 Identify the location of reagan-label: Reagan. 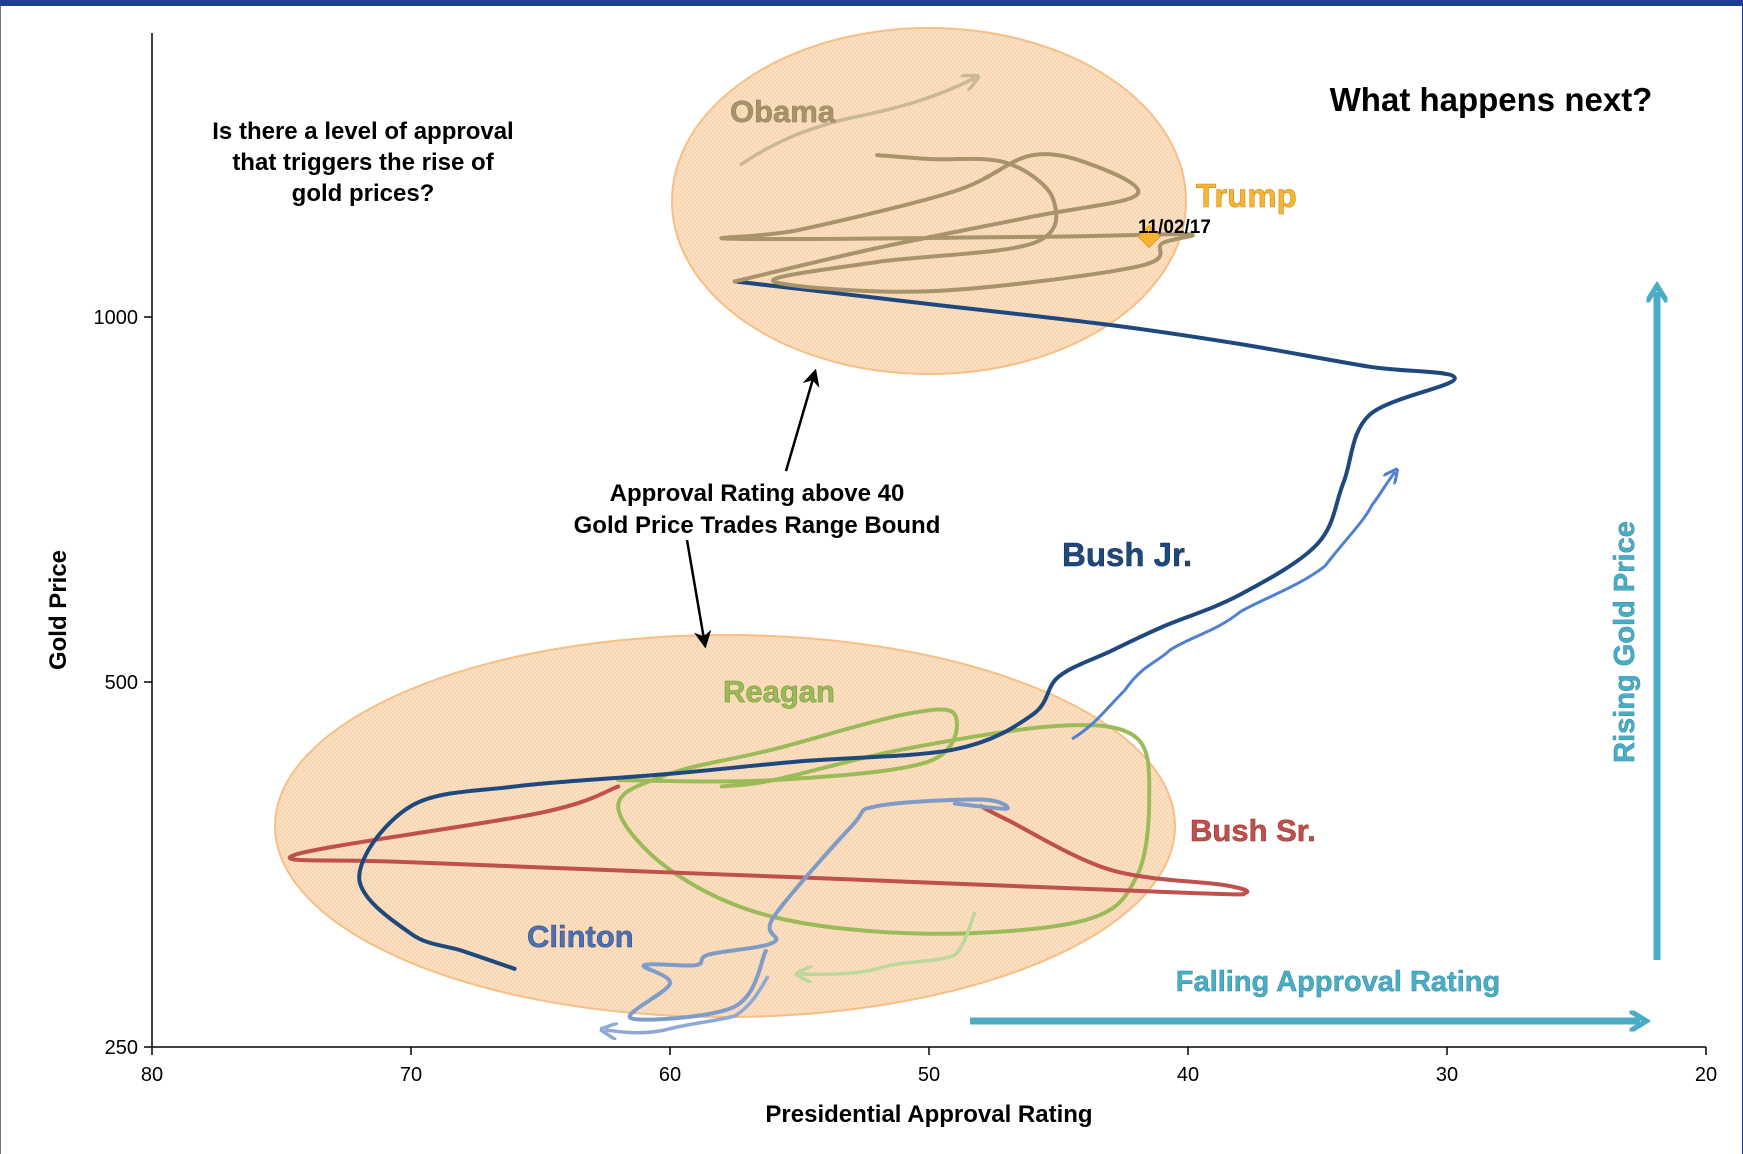
(779, 691).